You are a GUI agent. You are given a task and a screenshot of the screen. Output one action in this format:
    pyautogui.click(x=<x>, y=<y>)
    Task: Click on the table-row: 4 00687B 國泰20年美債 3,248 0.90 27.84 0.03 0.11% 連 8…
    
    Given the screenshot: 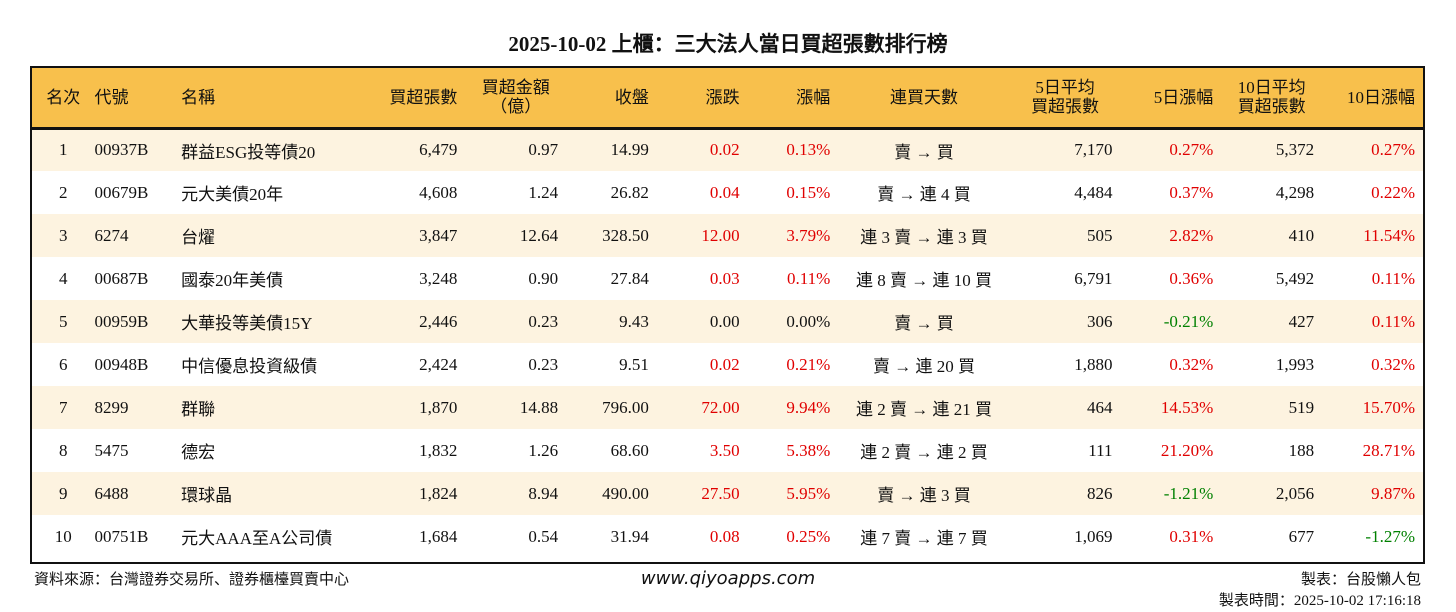 What is the action you would take?
    pyautogui.click(x=727, y=278)
    